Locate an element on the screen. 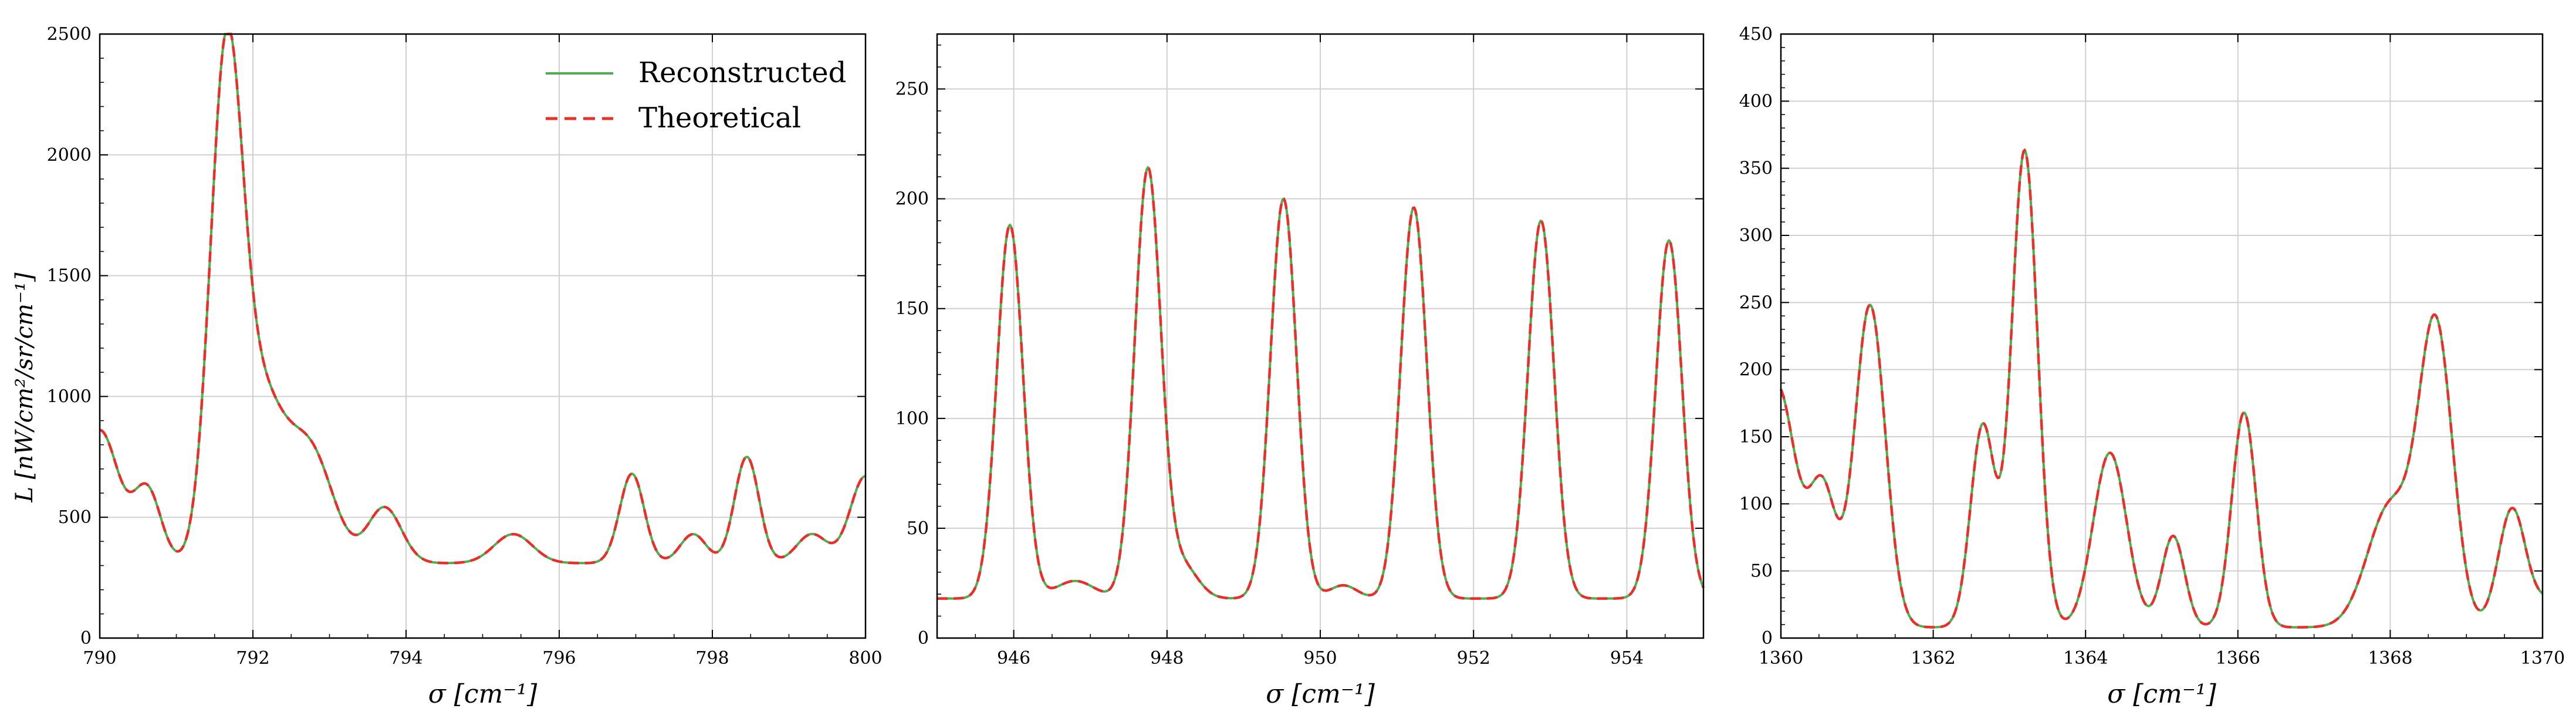 The height and width of the screenshot is (722, 2576). y-tick-label: 400 is located at coordinates (1756, 101).